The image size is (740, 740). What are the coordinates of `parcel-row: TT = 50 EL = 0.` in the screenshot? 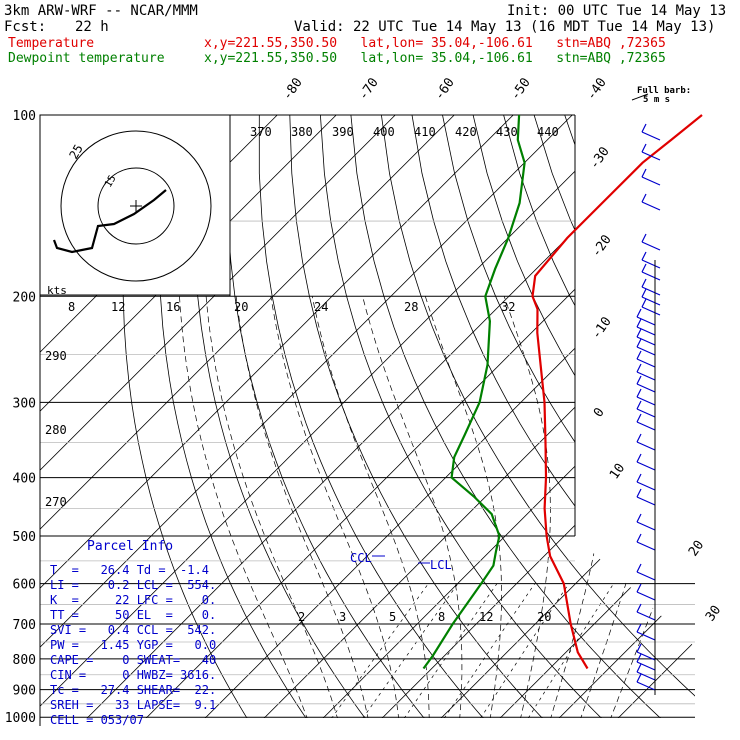 It's located at (133, 615).